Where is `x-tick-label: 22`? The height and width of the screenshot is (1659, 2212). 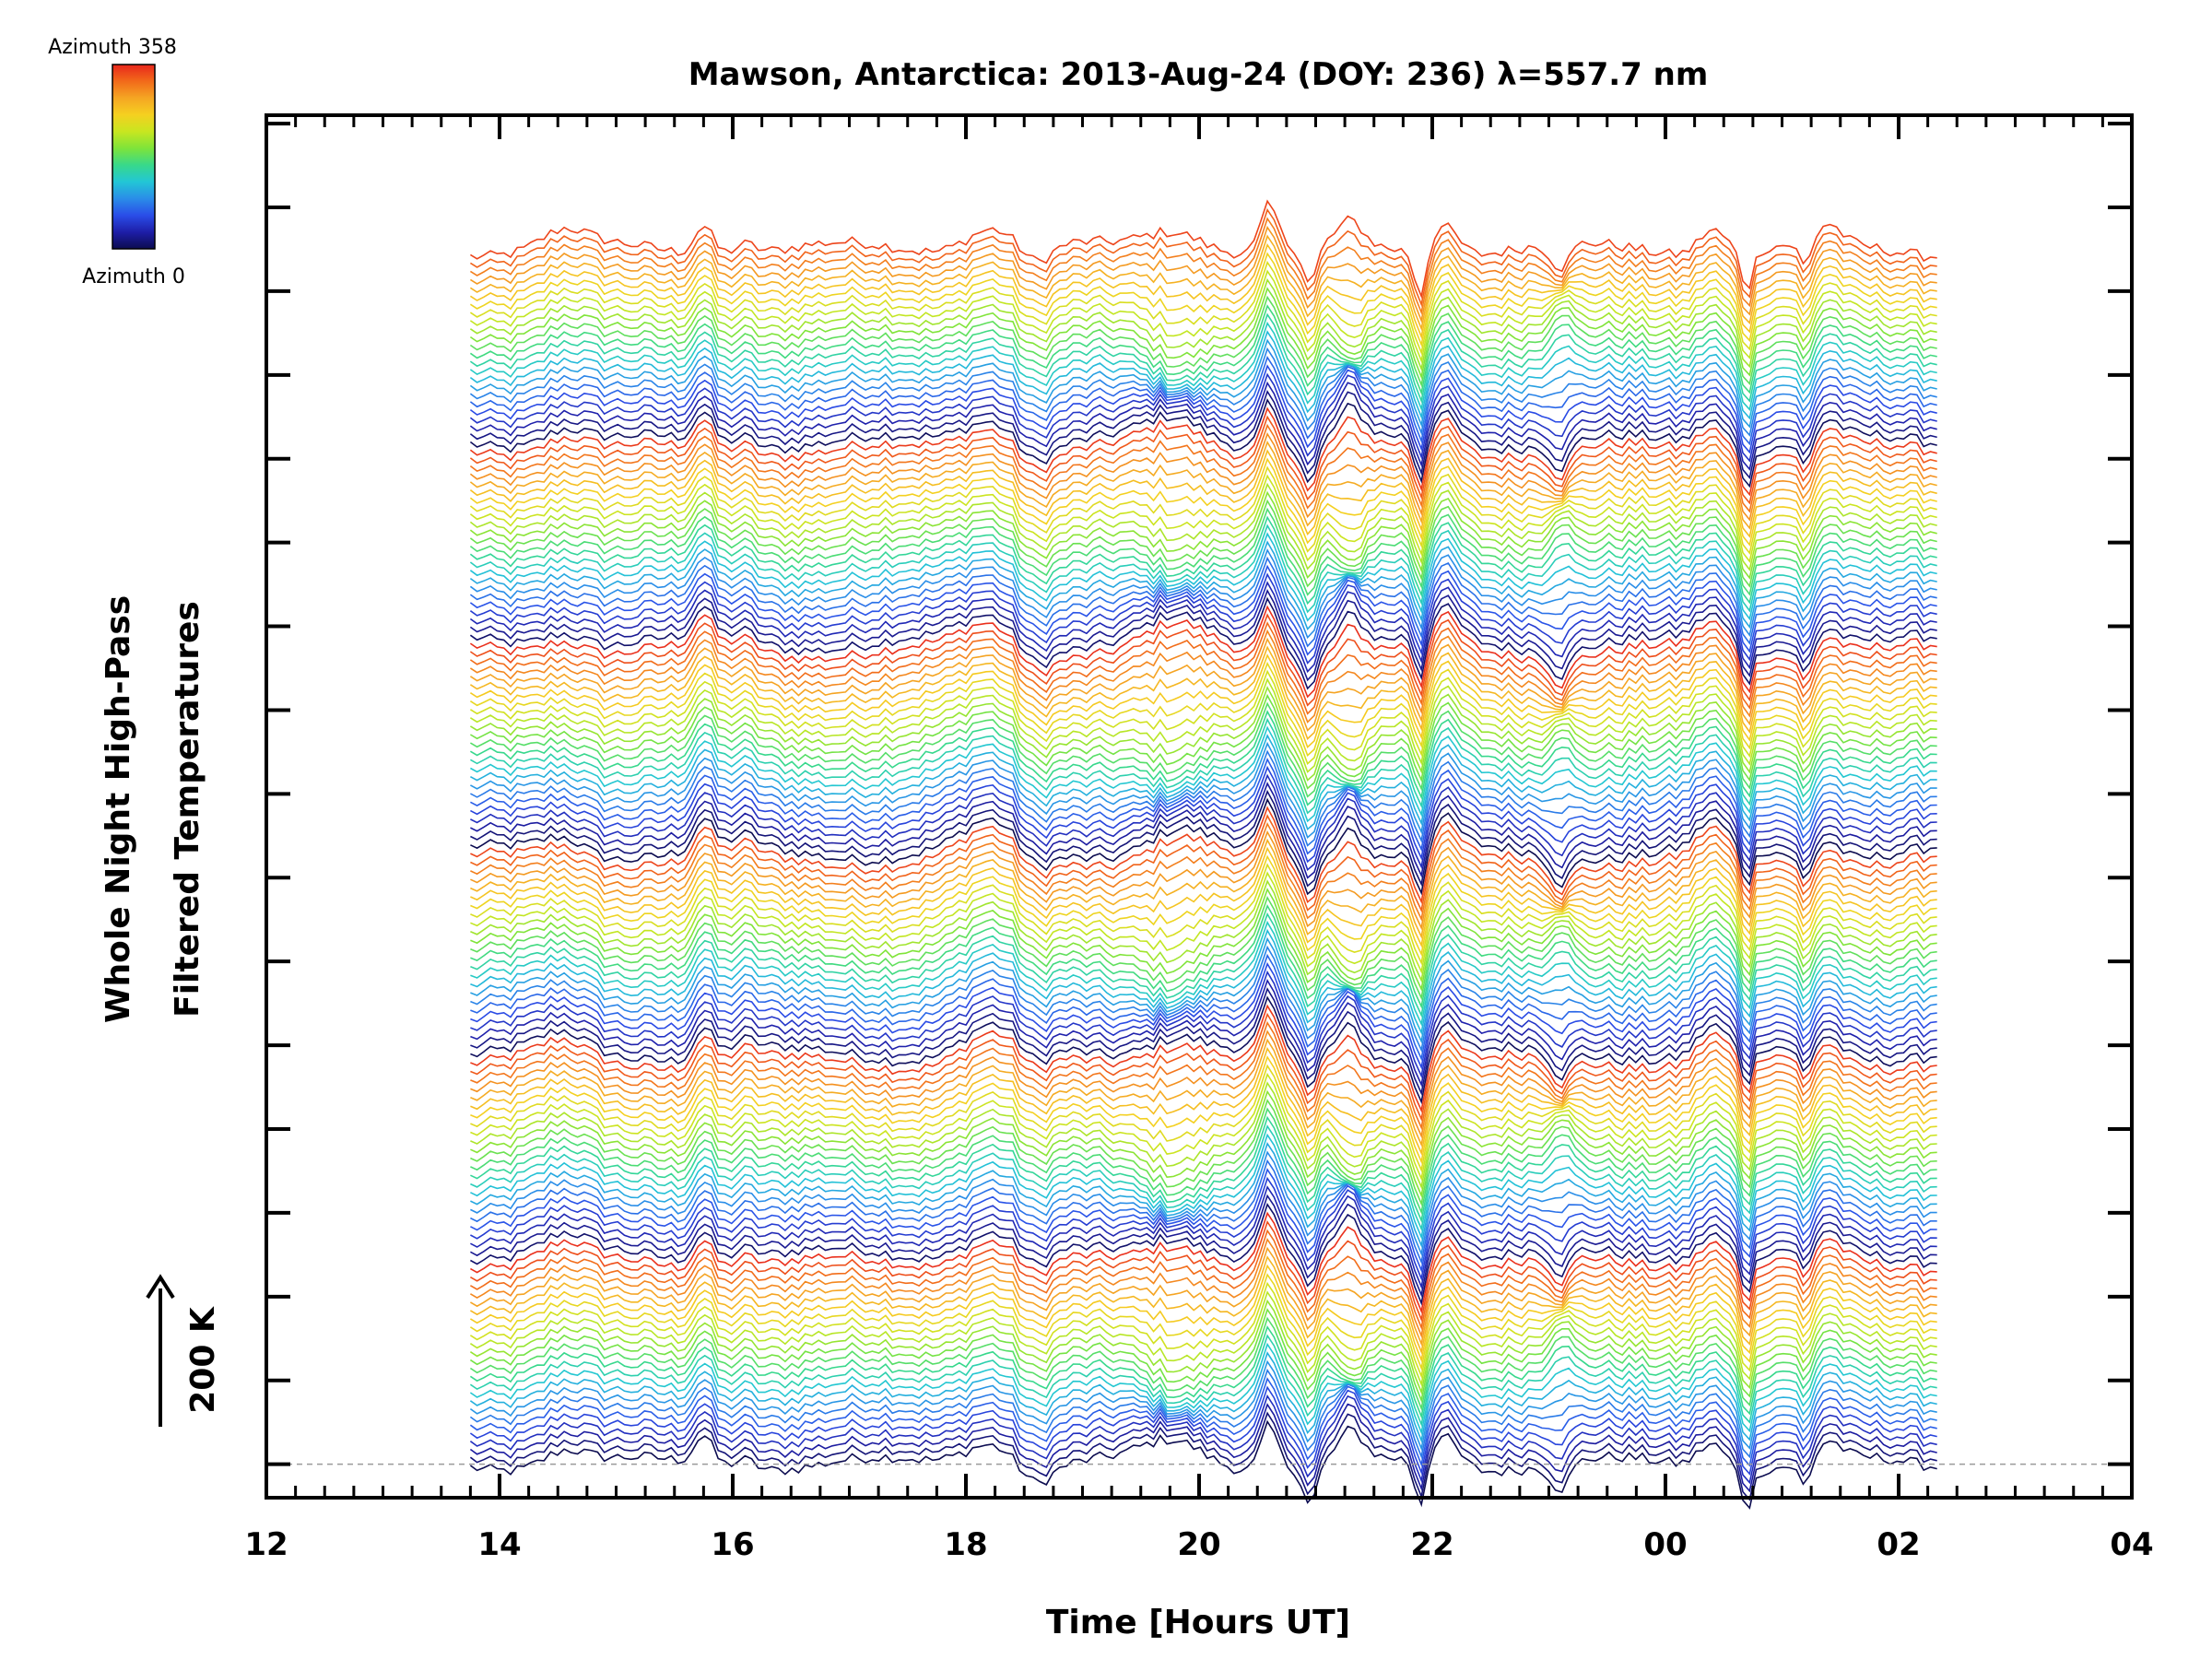 x-tick-label: 22 is located at coordinates (1431, 1544).